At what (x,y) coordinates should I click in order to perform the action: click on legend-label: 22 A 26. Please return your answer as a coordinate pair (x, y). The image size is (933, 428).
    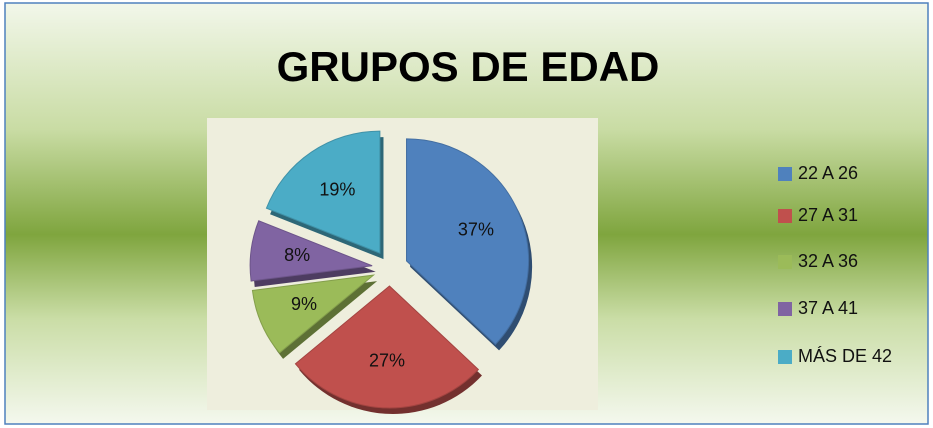
    Looking at the image, I should click on (828, 173).